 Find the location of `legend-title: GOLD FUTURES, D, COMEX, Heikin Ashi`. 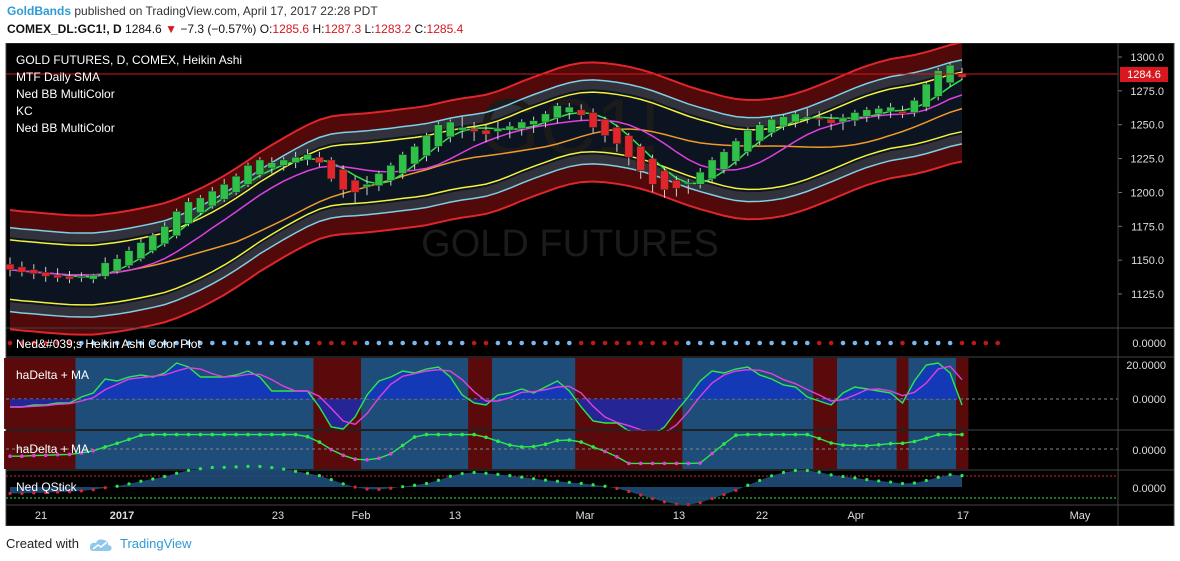

legend-title: GOLD FUTURES, D, COMEX, Heikin Ashi is located at coordinates (129, 60).